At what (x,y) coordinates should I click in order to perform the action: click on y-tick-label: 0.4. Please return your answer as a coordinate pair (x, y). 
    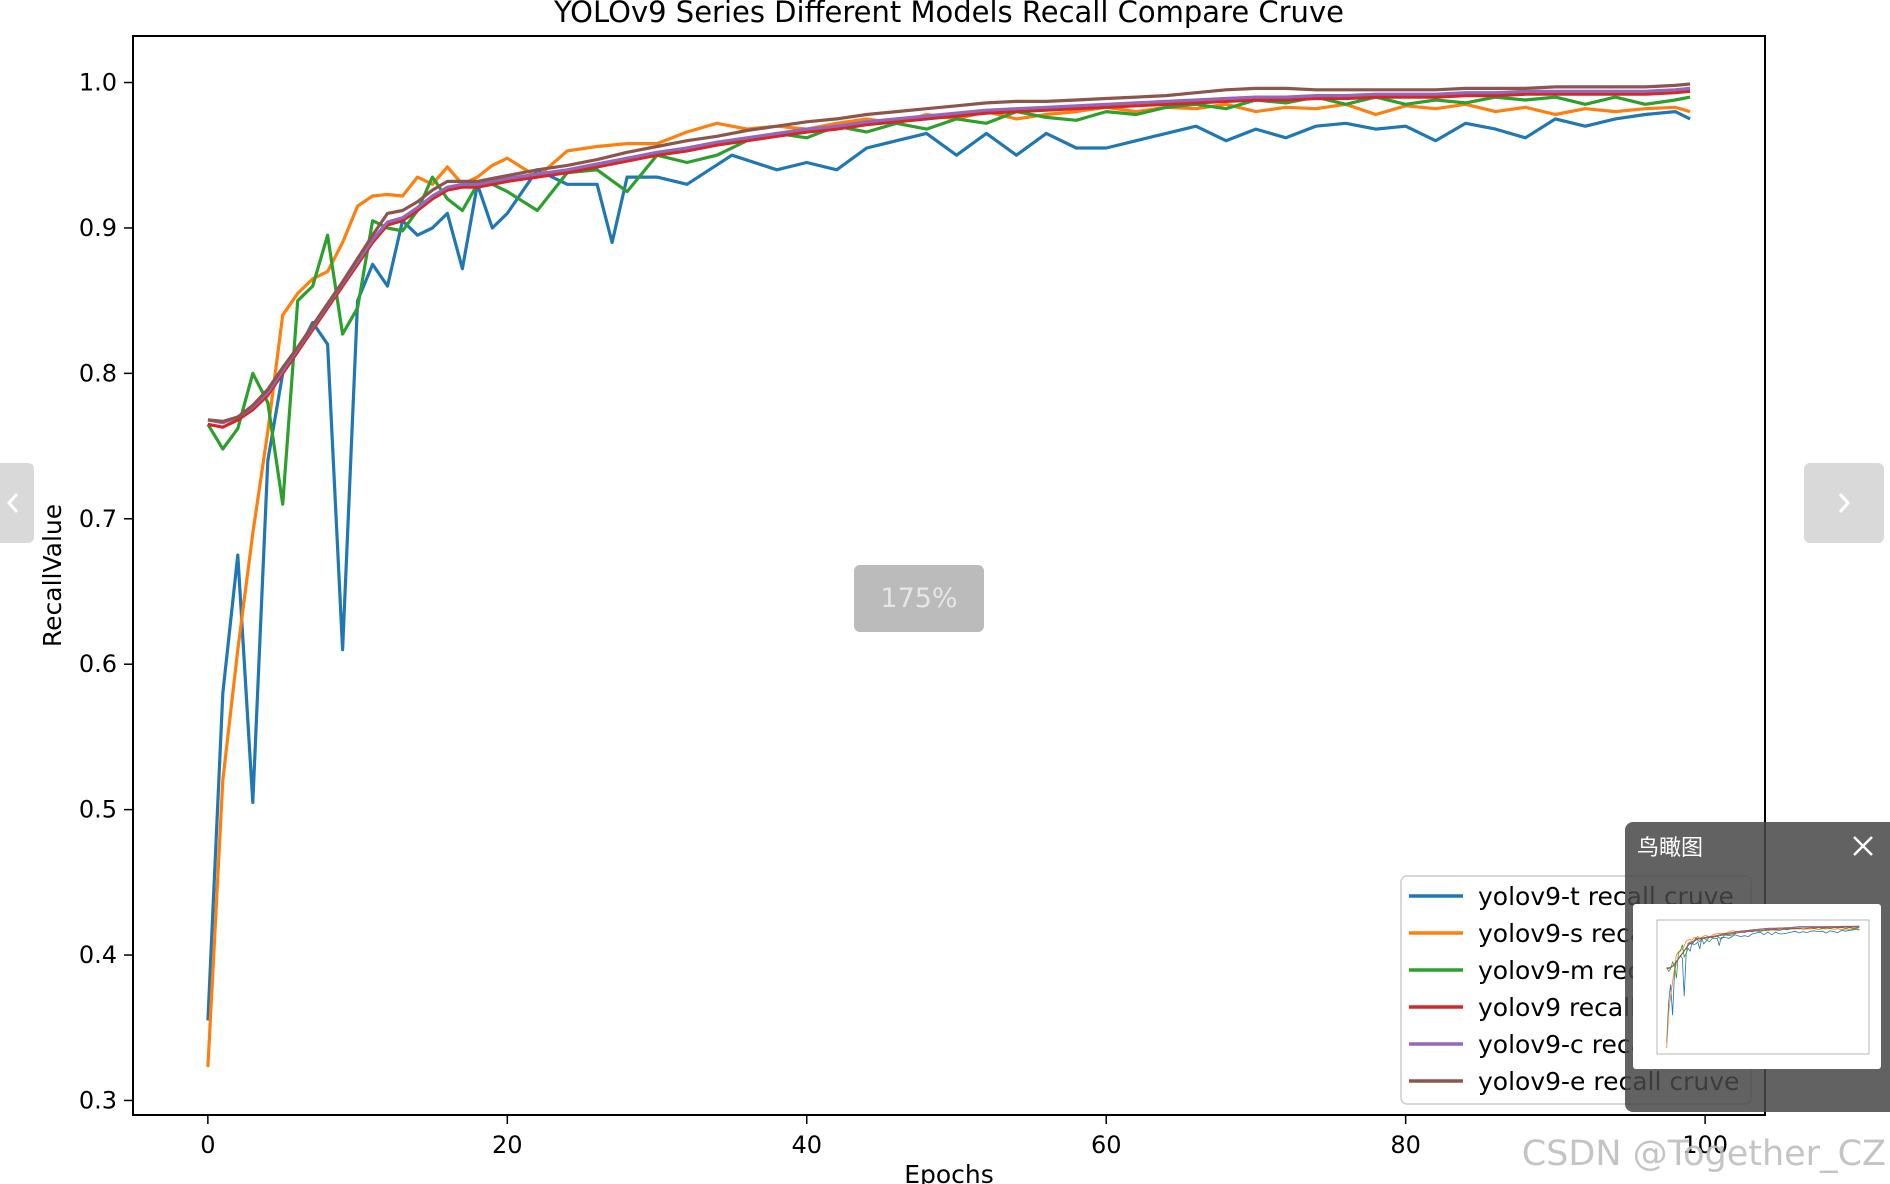
    Looking at the image, I should click on (98, 955).